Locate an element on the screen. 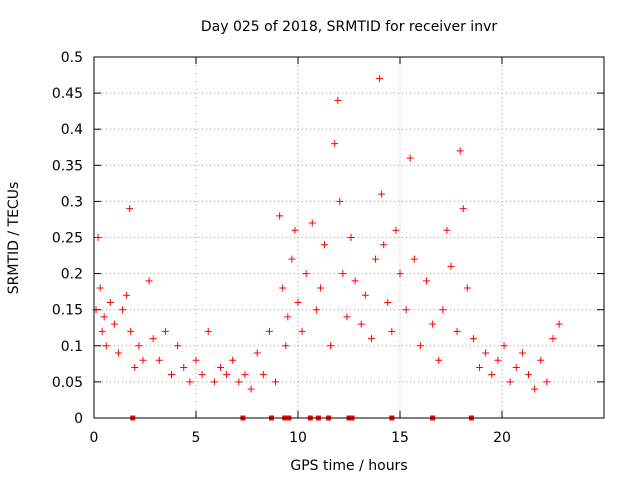  x-axis-label: GPS time / hours is located at coordinates (348, 466).